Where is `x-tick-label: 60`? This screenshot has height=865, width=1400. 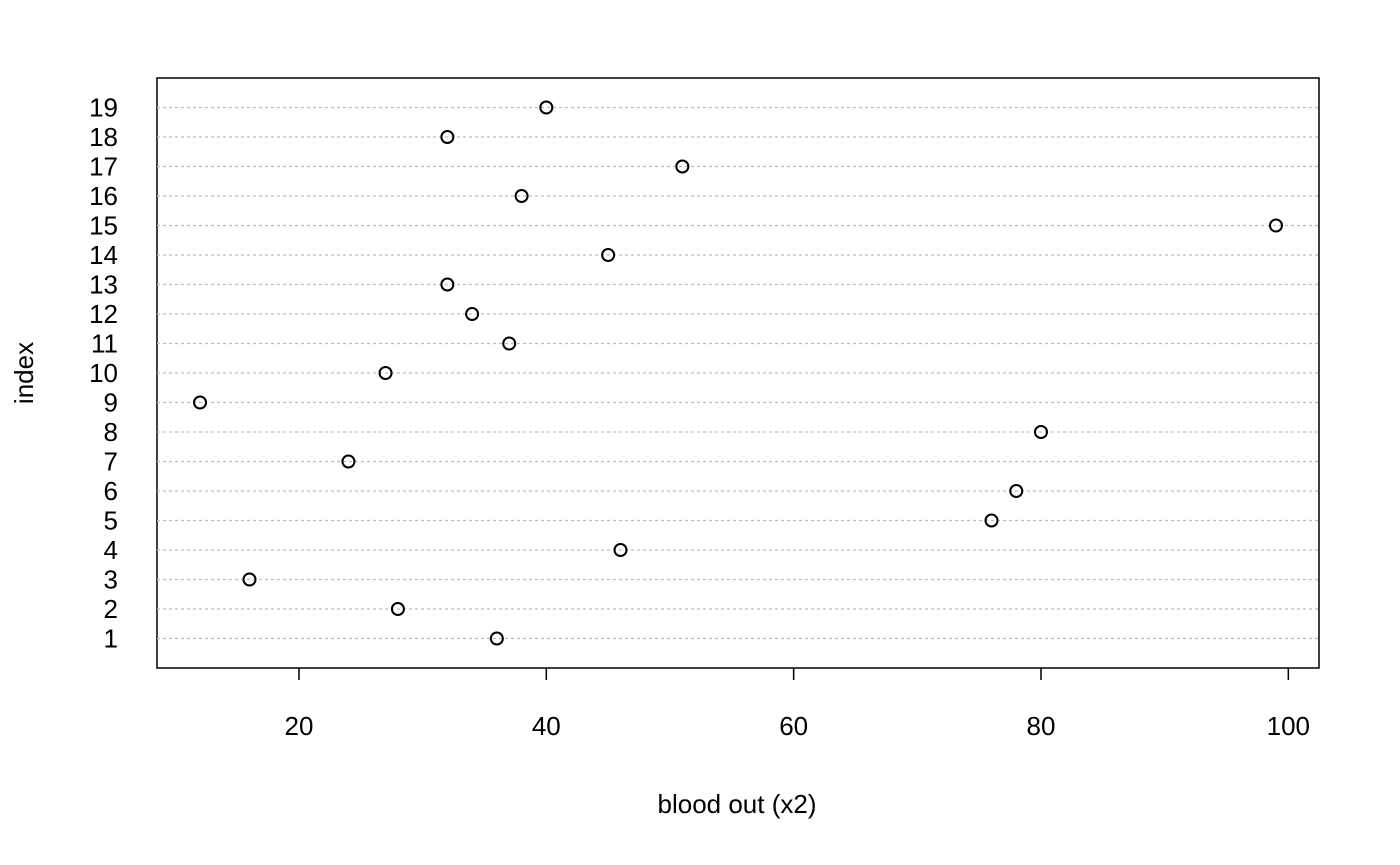
x-tick-label: 60 is located at coordinates (793, 726).